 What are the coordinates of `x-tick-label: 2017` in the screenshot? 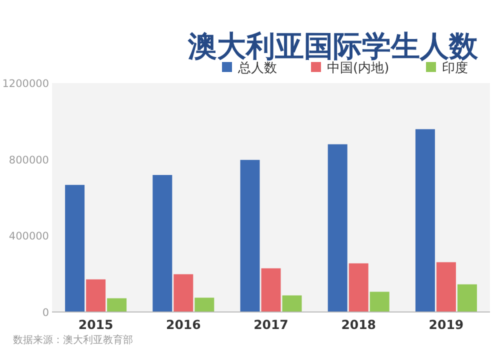 It's located at (271, 324).